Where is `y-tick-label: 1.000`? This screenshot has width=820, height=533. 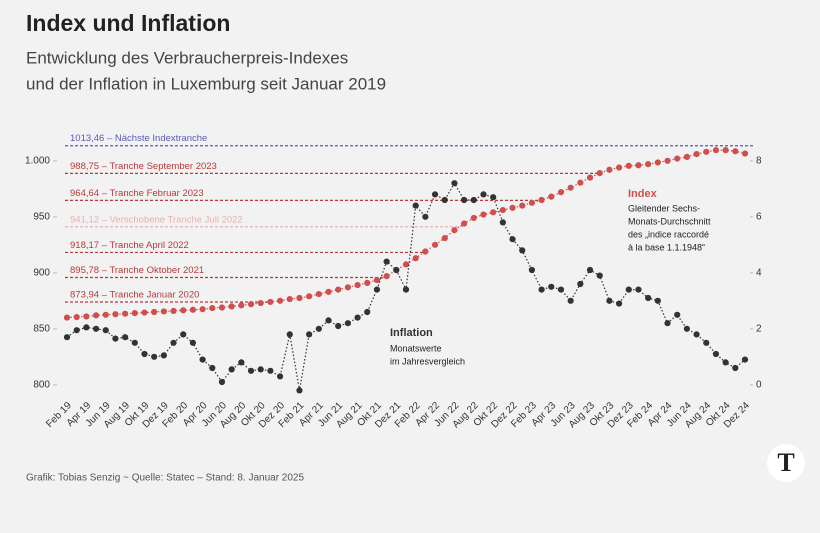
y-tick-label: 1.000 is located at coordinates (37, 160).